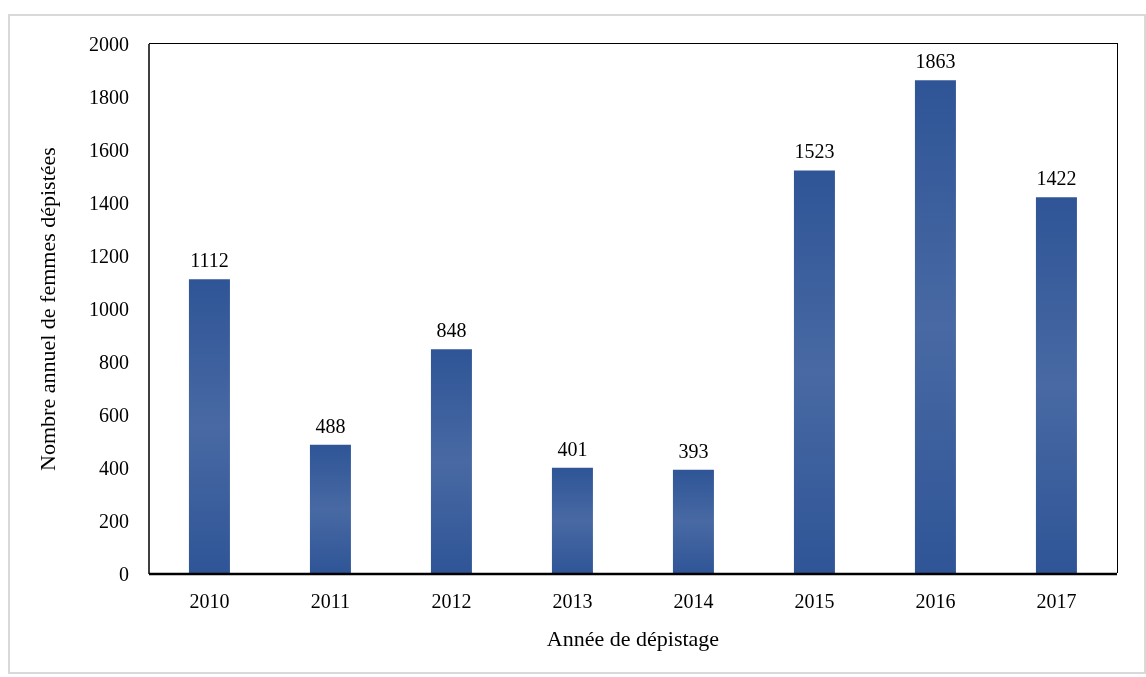 The image size is (1146, 677). Describe the element at coordinates (1056, 601) in the screenshot. I see `x-tick-label: 2017` at that location.